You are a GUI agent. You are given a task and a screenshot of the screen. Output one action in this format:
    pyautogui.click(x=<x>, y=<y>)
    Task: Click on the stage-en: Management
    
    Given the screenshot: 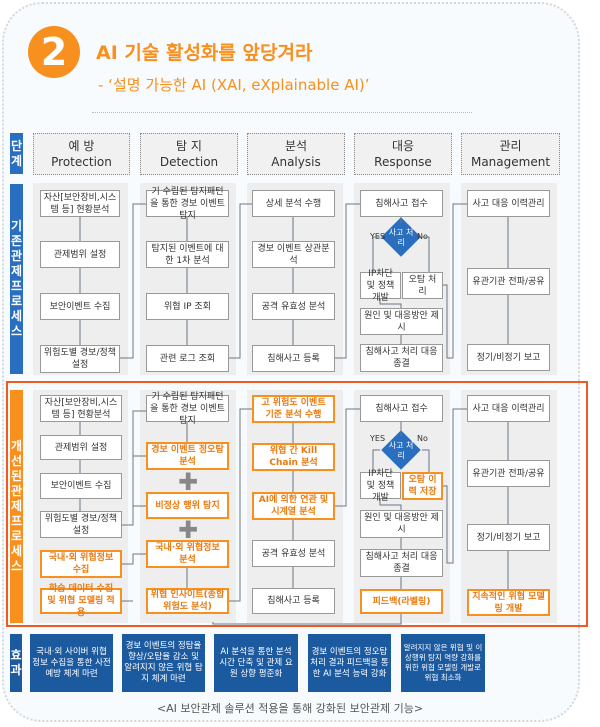 What is the action you would take?
    pyautogui.click(x=510, y=162)
    